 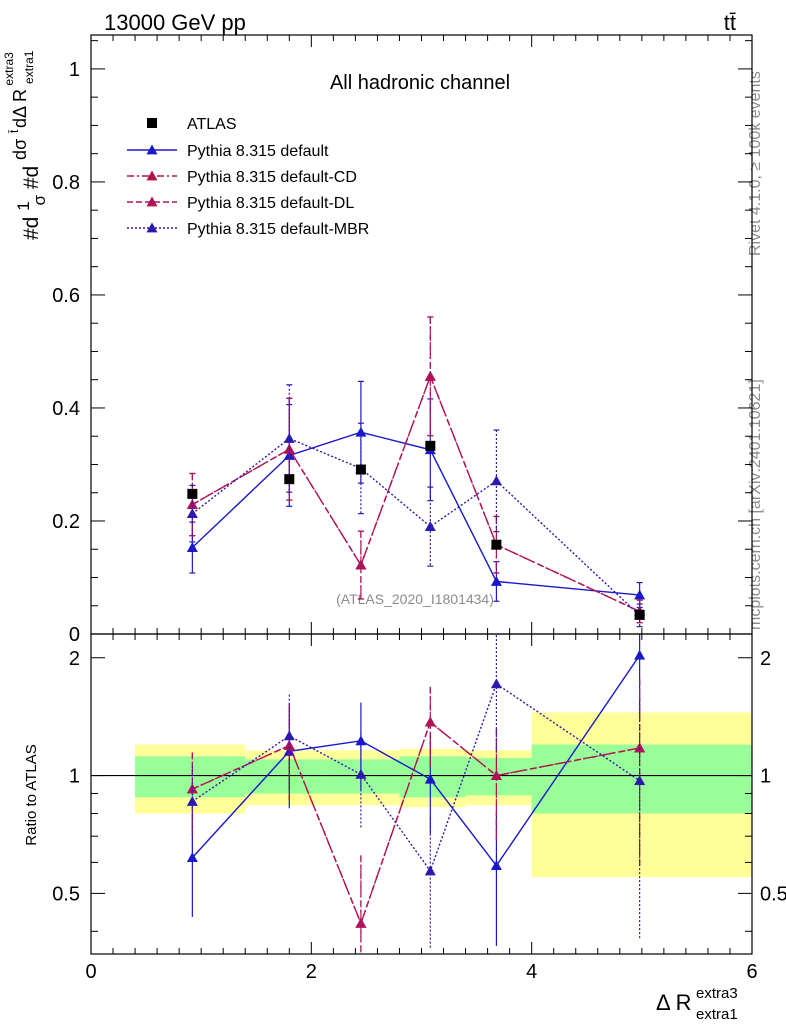 I want to click on y-axis-label: #d 1 σ #d dσ t̄ dΔ R extra1 extra3, so click(x=26, y=143).